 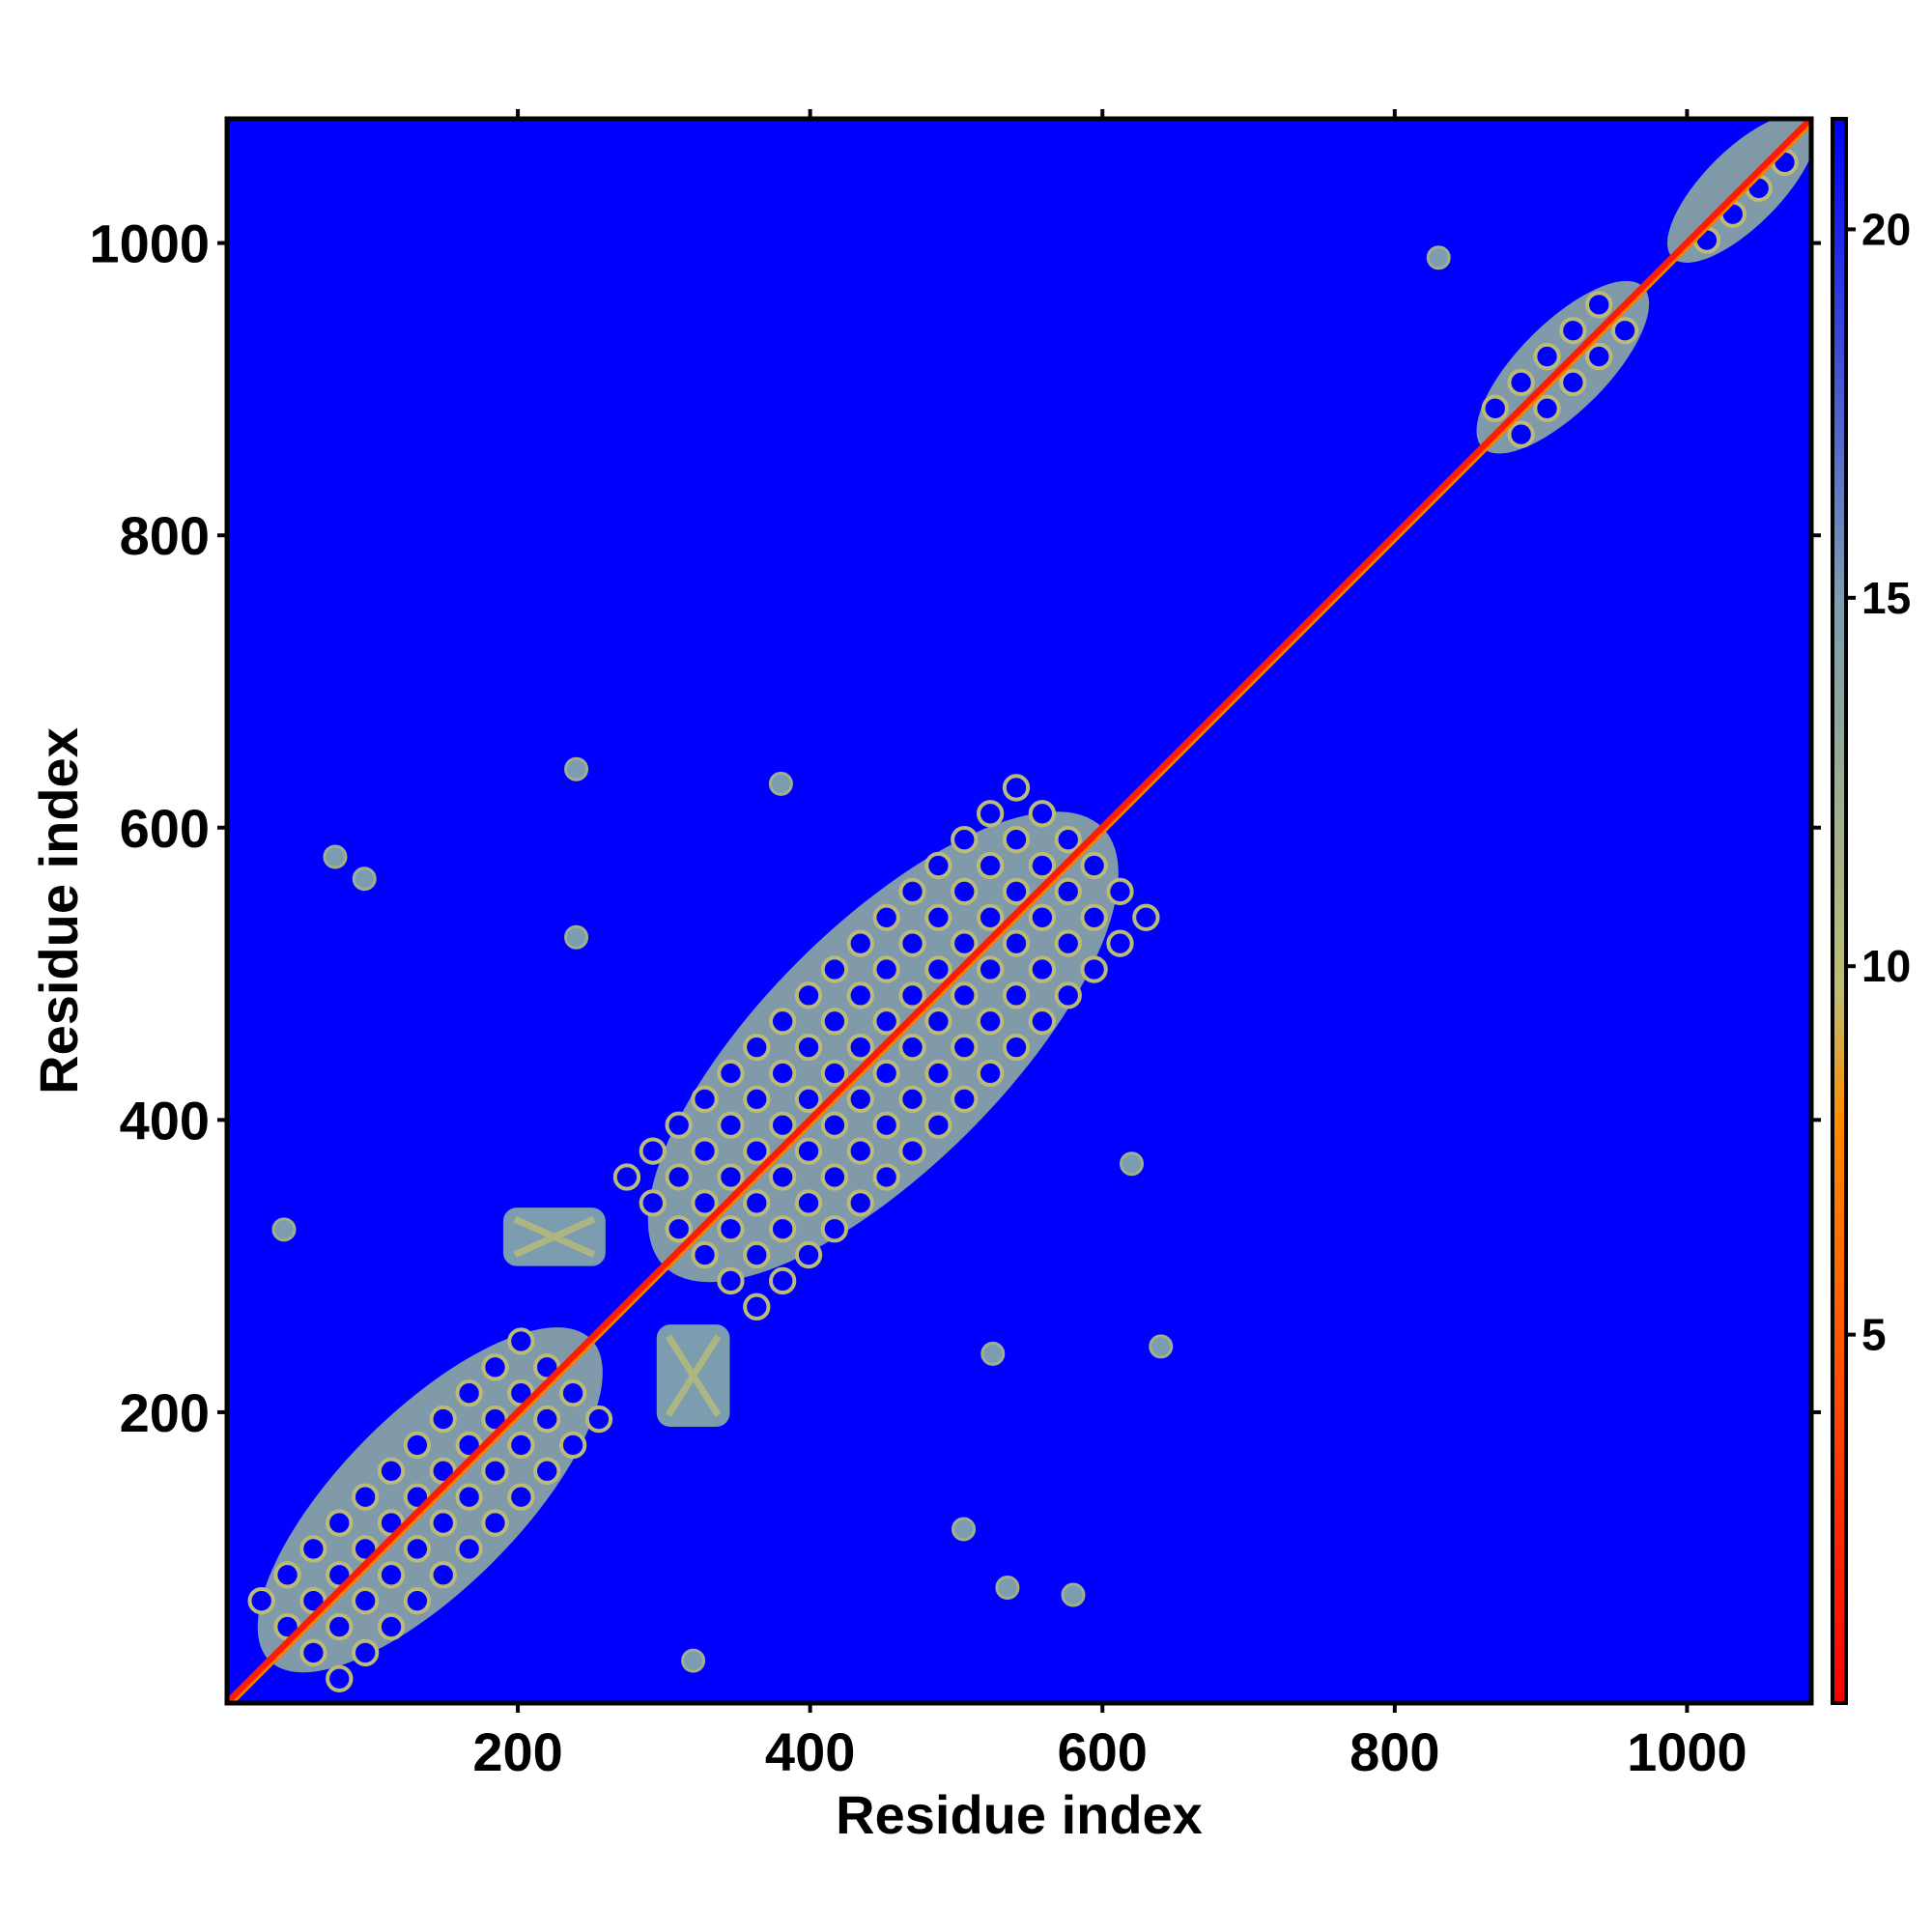 I want to click on x-tick-label: 800, so click(x=1394, y=1751).